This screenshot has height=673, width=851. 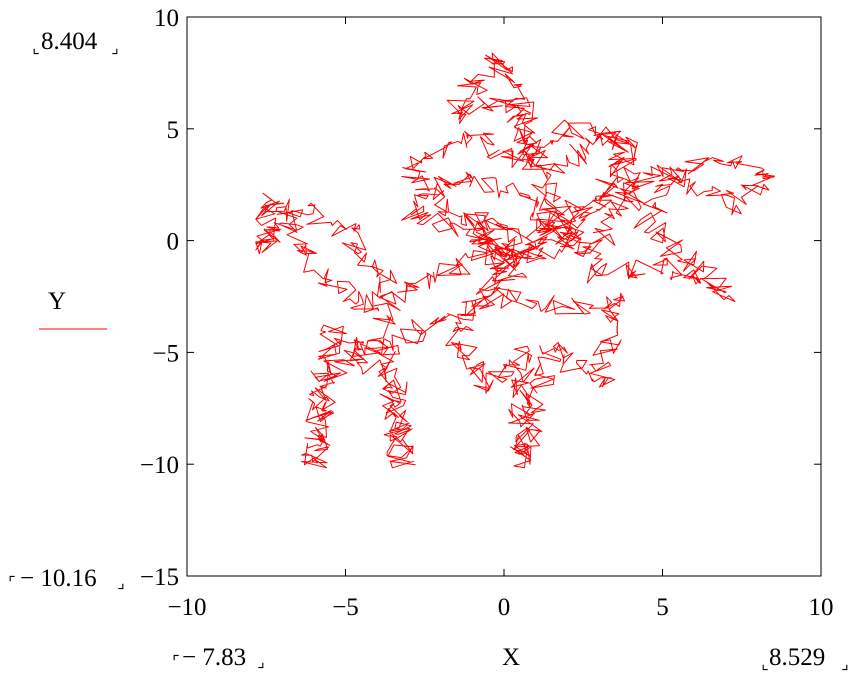 What do you see at coordinates (345, 607) in the screenshot?
I see `x-tick-label: −5` at bounding box center [345, 607].